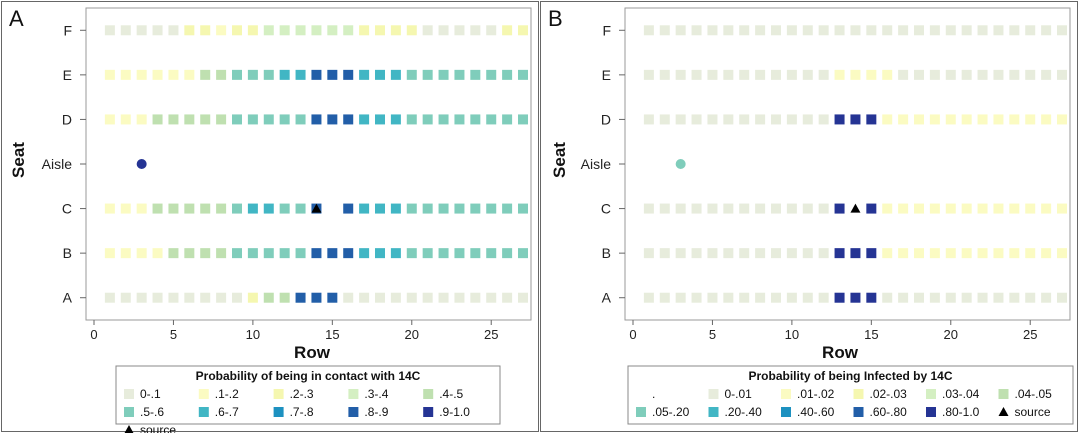 This screenshot has height=433, width=1080. Describe the element at coordinates (840, 352) in the screenshot. I see `panel-b-axis-title-x: Row` at that location.